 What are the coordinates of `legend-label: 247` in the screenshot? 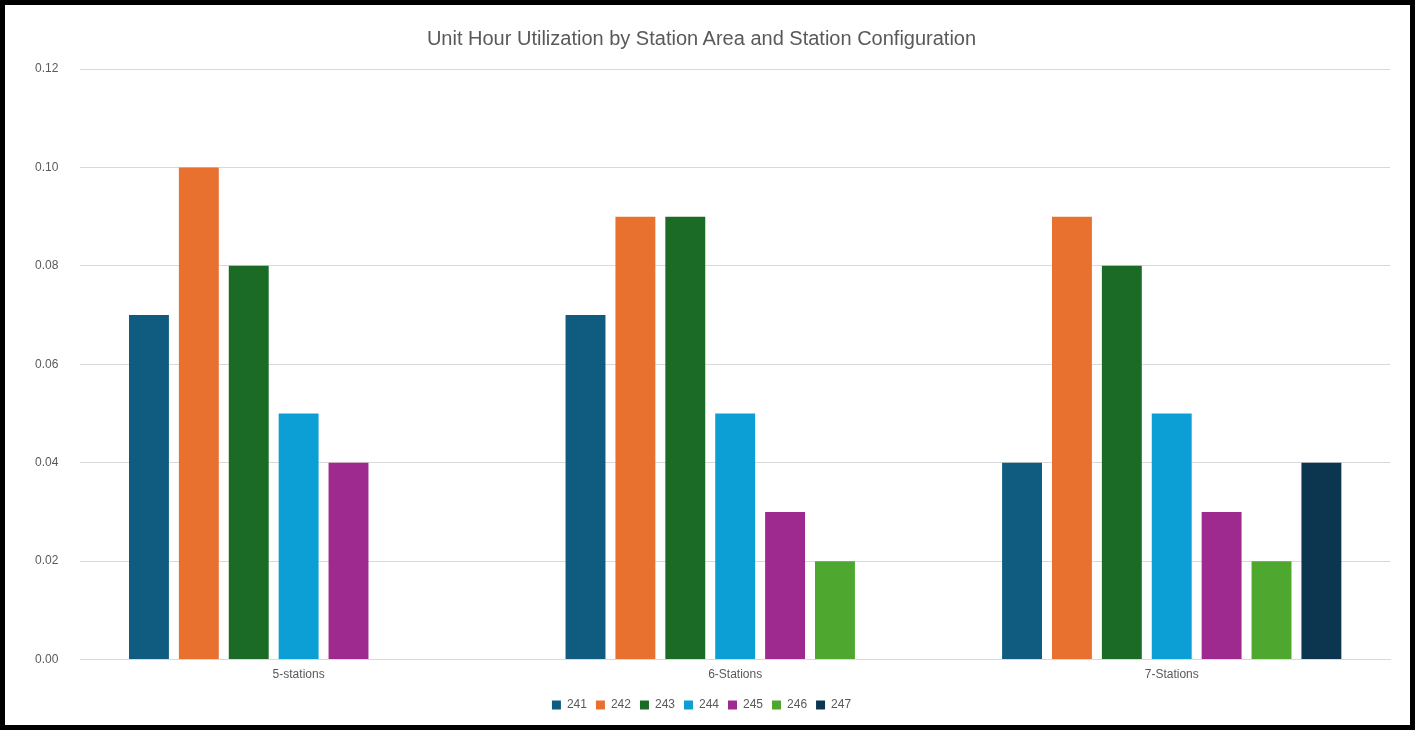 It's located at (841, 704).